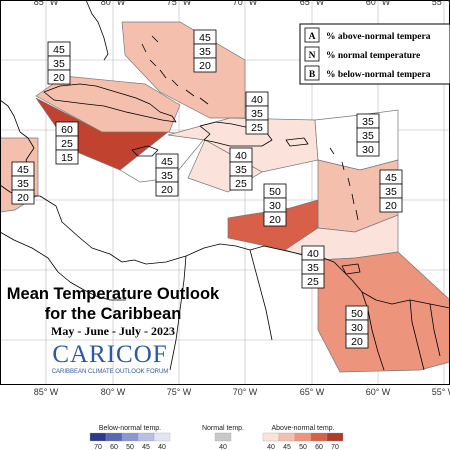 The image size is (450, 450). I want to click on legend-key-text: % normal temperature, so click(373, 56).